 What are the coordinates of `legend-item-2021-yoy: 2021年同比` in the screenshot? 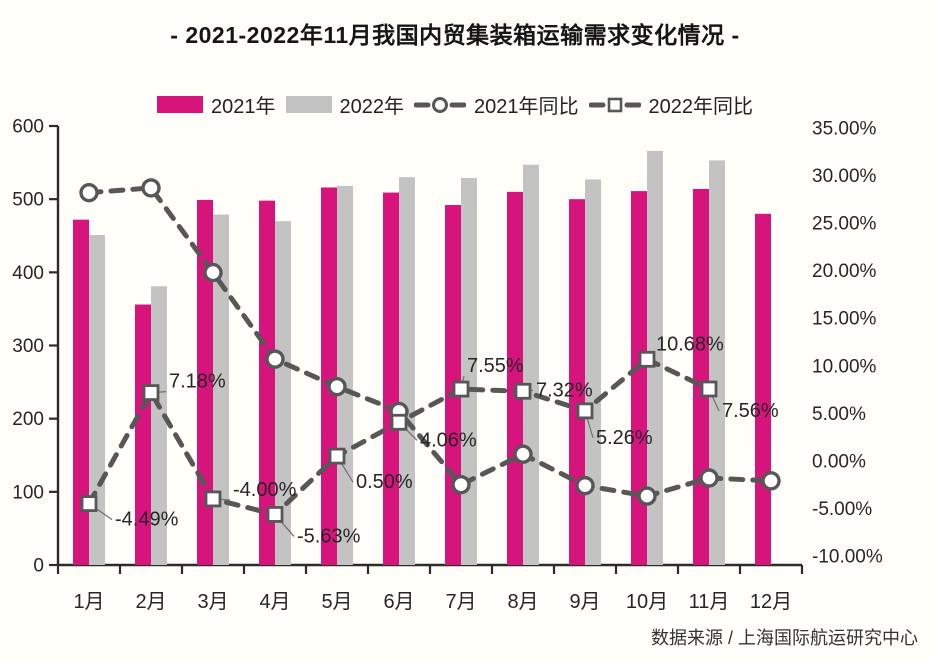 It's located at (496, 104).